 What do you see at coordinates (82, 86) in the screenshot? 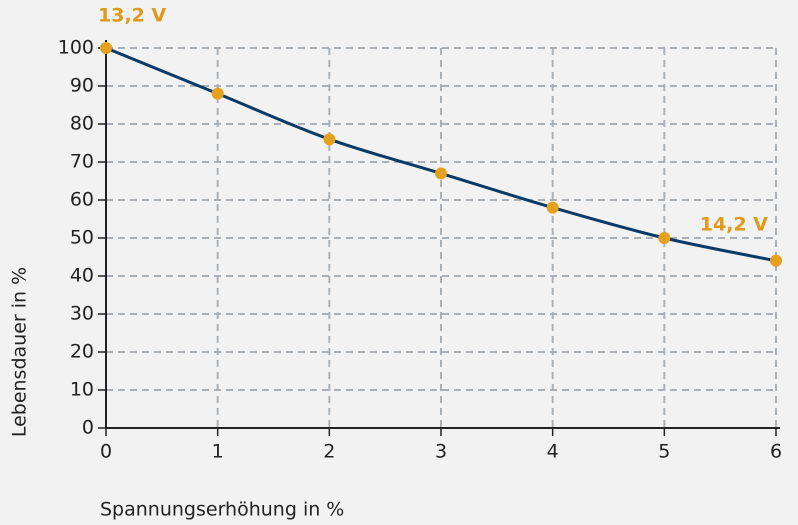
I see `y-tick-label: 90` at bounding box center [82, 86].